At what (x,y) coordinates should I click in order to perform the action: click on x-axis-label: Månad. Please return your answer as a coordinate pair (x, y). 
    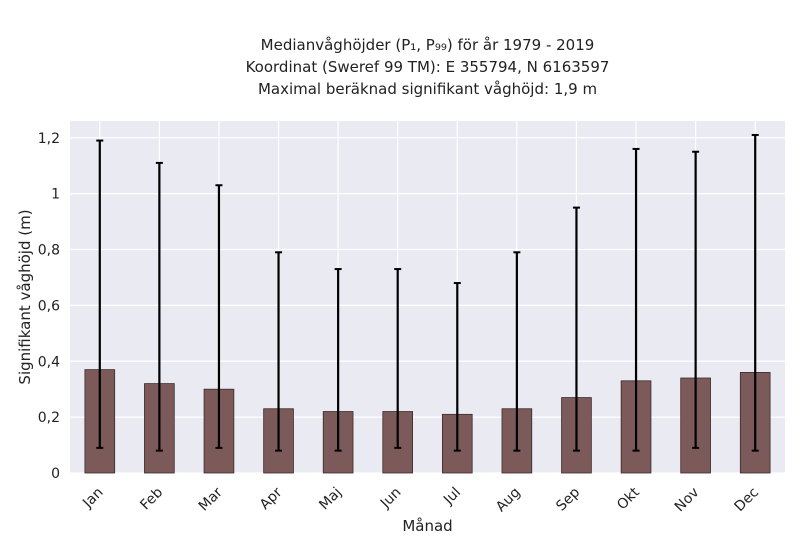
    Looking at the image, I should click on (427, 526).